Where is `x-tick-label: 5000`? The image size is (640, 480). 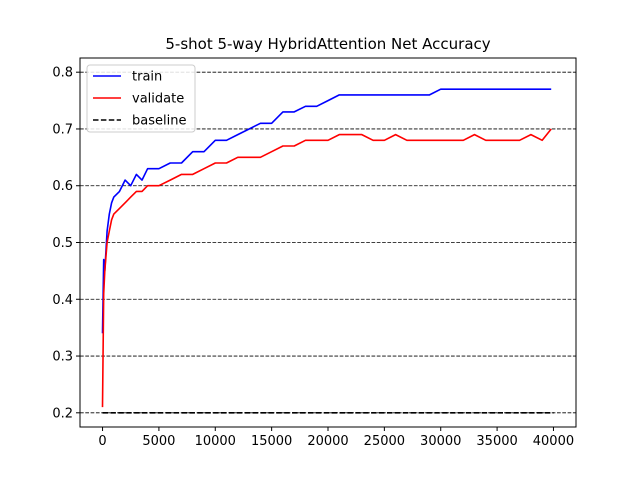
x-tick-label: 5000 is located at coordinates (158, 441).